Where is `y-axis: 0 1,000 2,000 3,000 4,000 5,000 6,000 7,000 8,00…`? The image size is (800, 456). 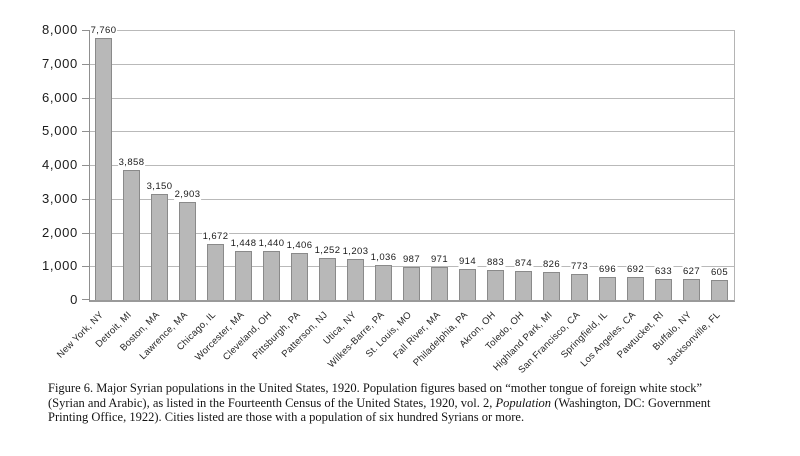 y-axis: 0 1,000 2,000 3,000 4,000 5,000 6,000 7,000 8,00… is located at coordinates (44, 165).